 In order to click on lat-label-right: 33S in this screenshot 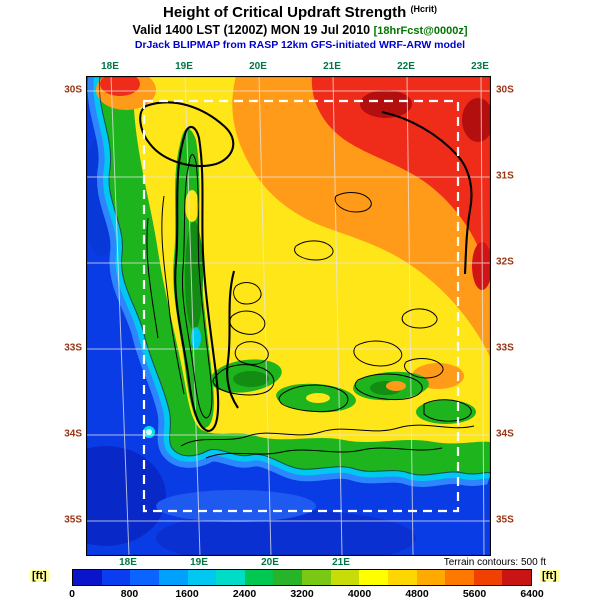, I will do `click(505, 348)`.